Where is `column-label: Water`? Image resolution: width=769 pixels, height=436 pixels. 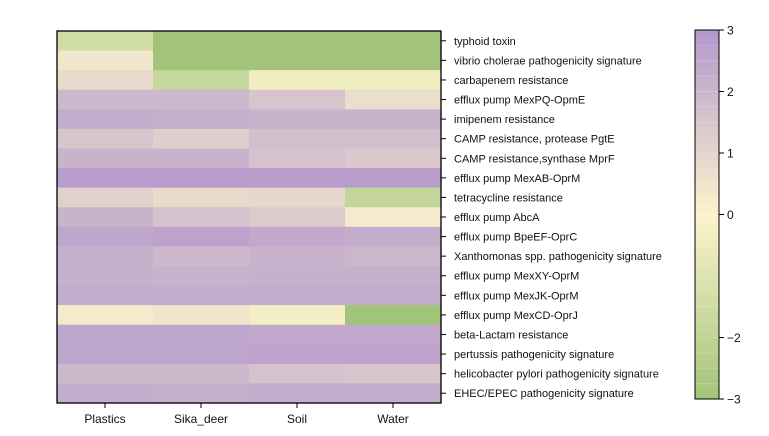
column-label: Water is located at coordinates (393, 419).